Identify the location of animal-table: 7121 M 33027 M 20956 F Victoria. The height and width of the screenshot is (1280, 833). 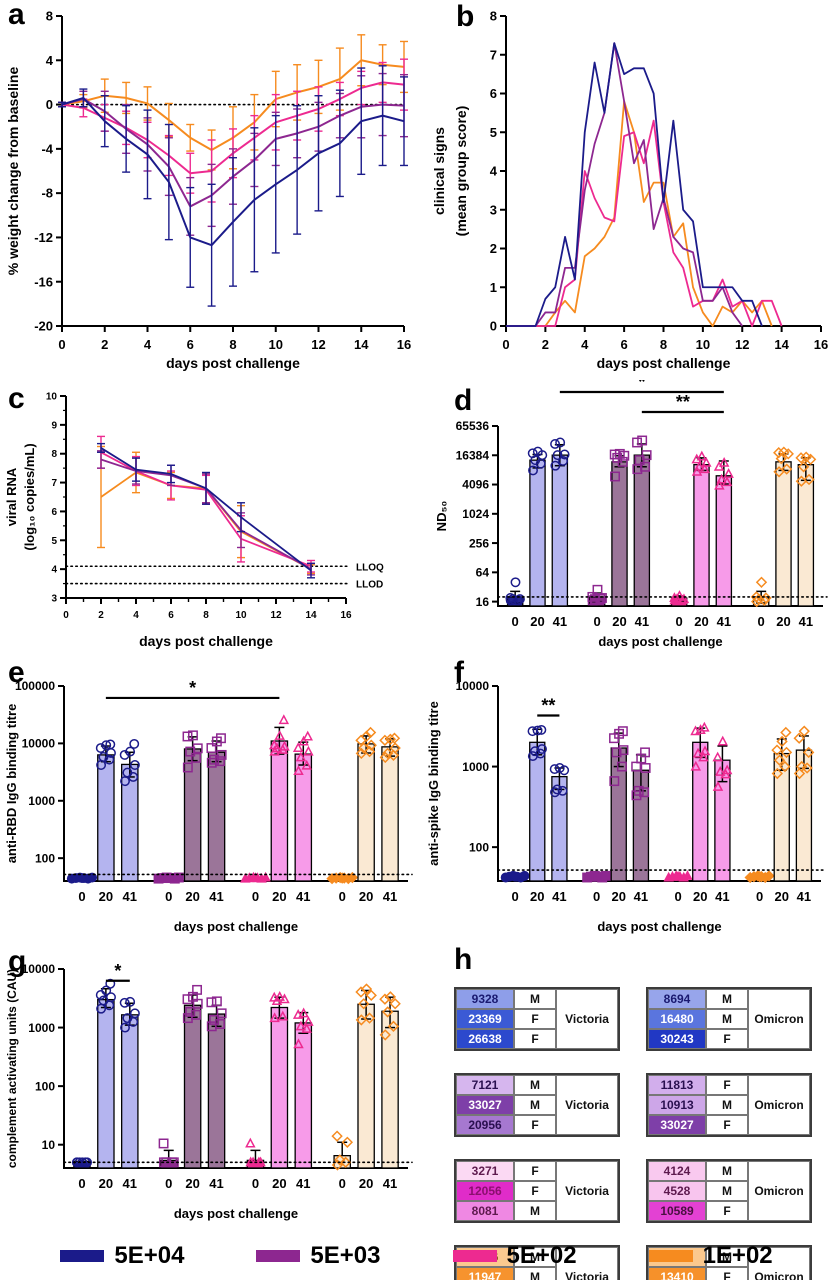
(537, 1105).